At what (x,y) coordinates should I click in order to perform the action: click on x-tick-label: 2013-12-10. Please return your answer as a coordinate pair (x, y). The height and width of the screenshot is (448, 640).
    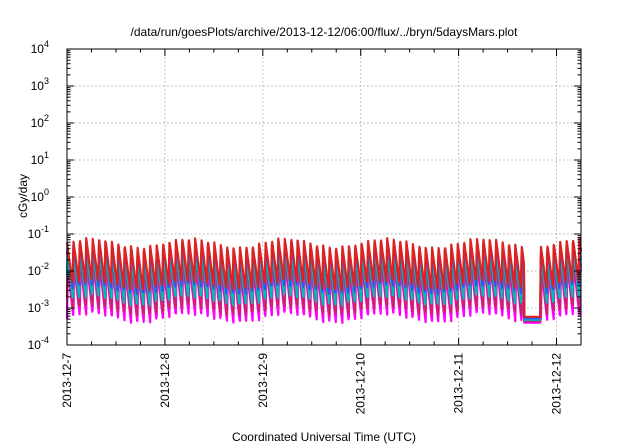
    Looking at the image, I should click on (361, 384).